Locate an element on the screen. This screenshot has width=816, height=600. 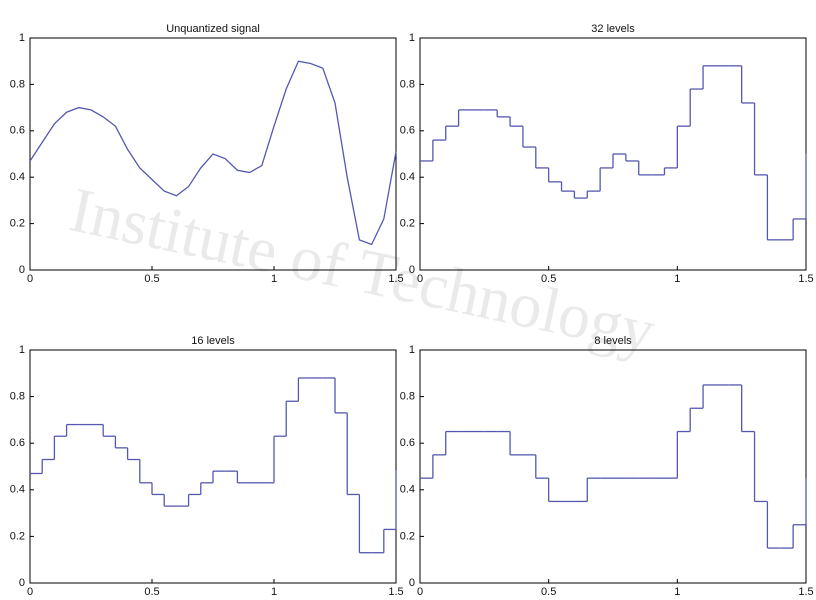
signal-line is located at coordinates (213, 153).